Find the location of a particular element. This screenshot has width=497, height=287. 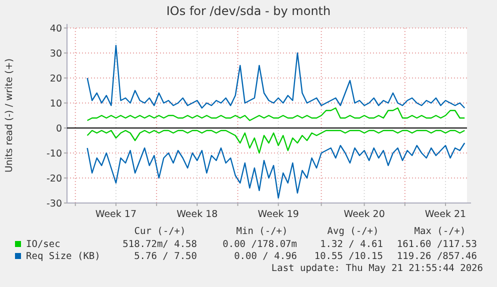

y-tick-label: -30 is located at coordinates (54, 204).